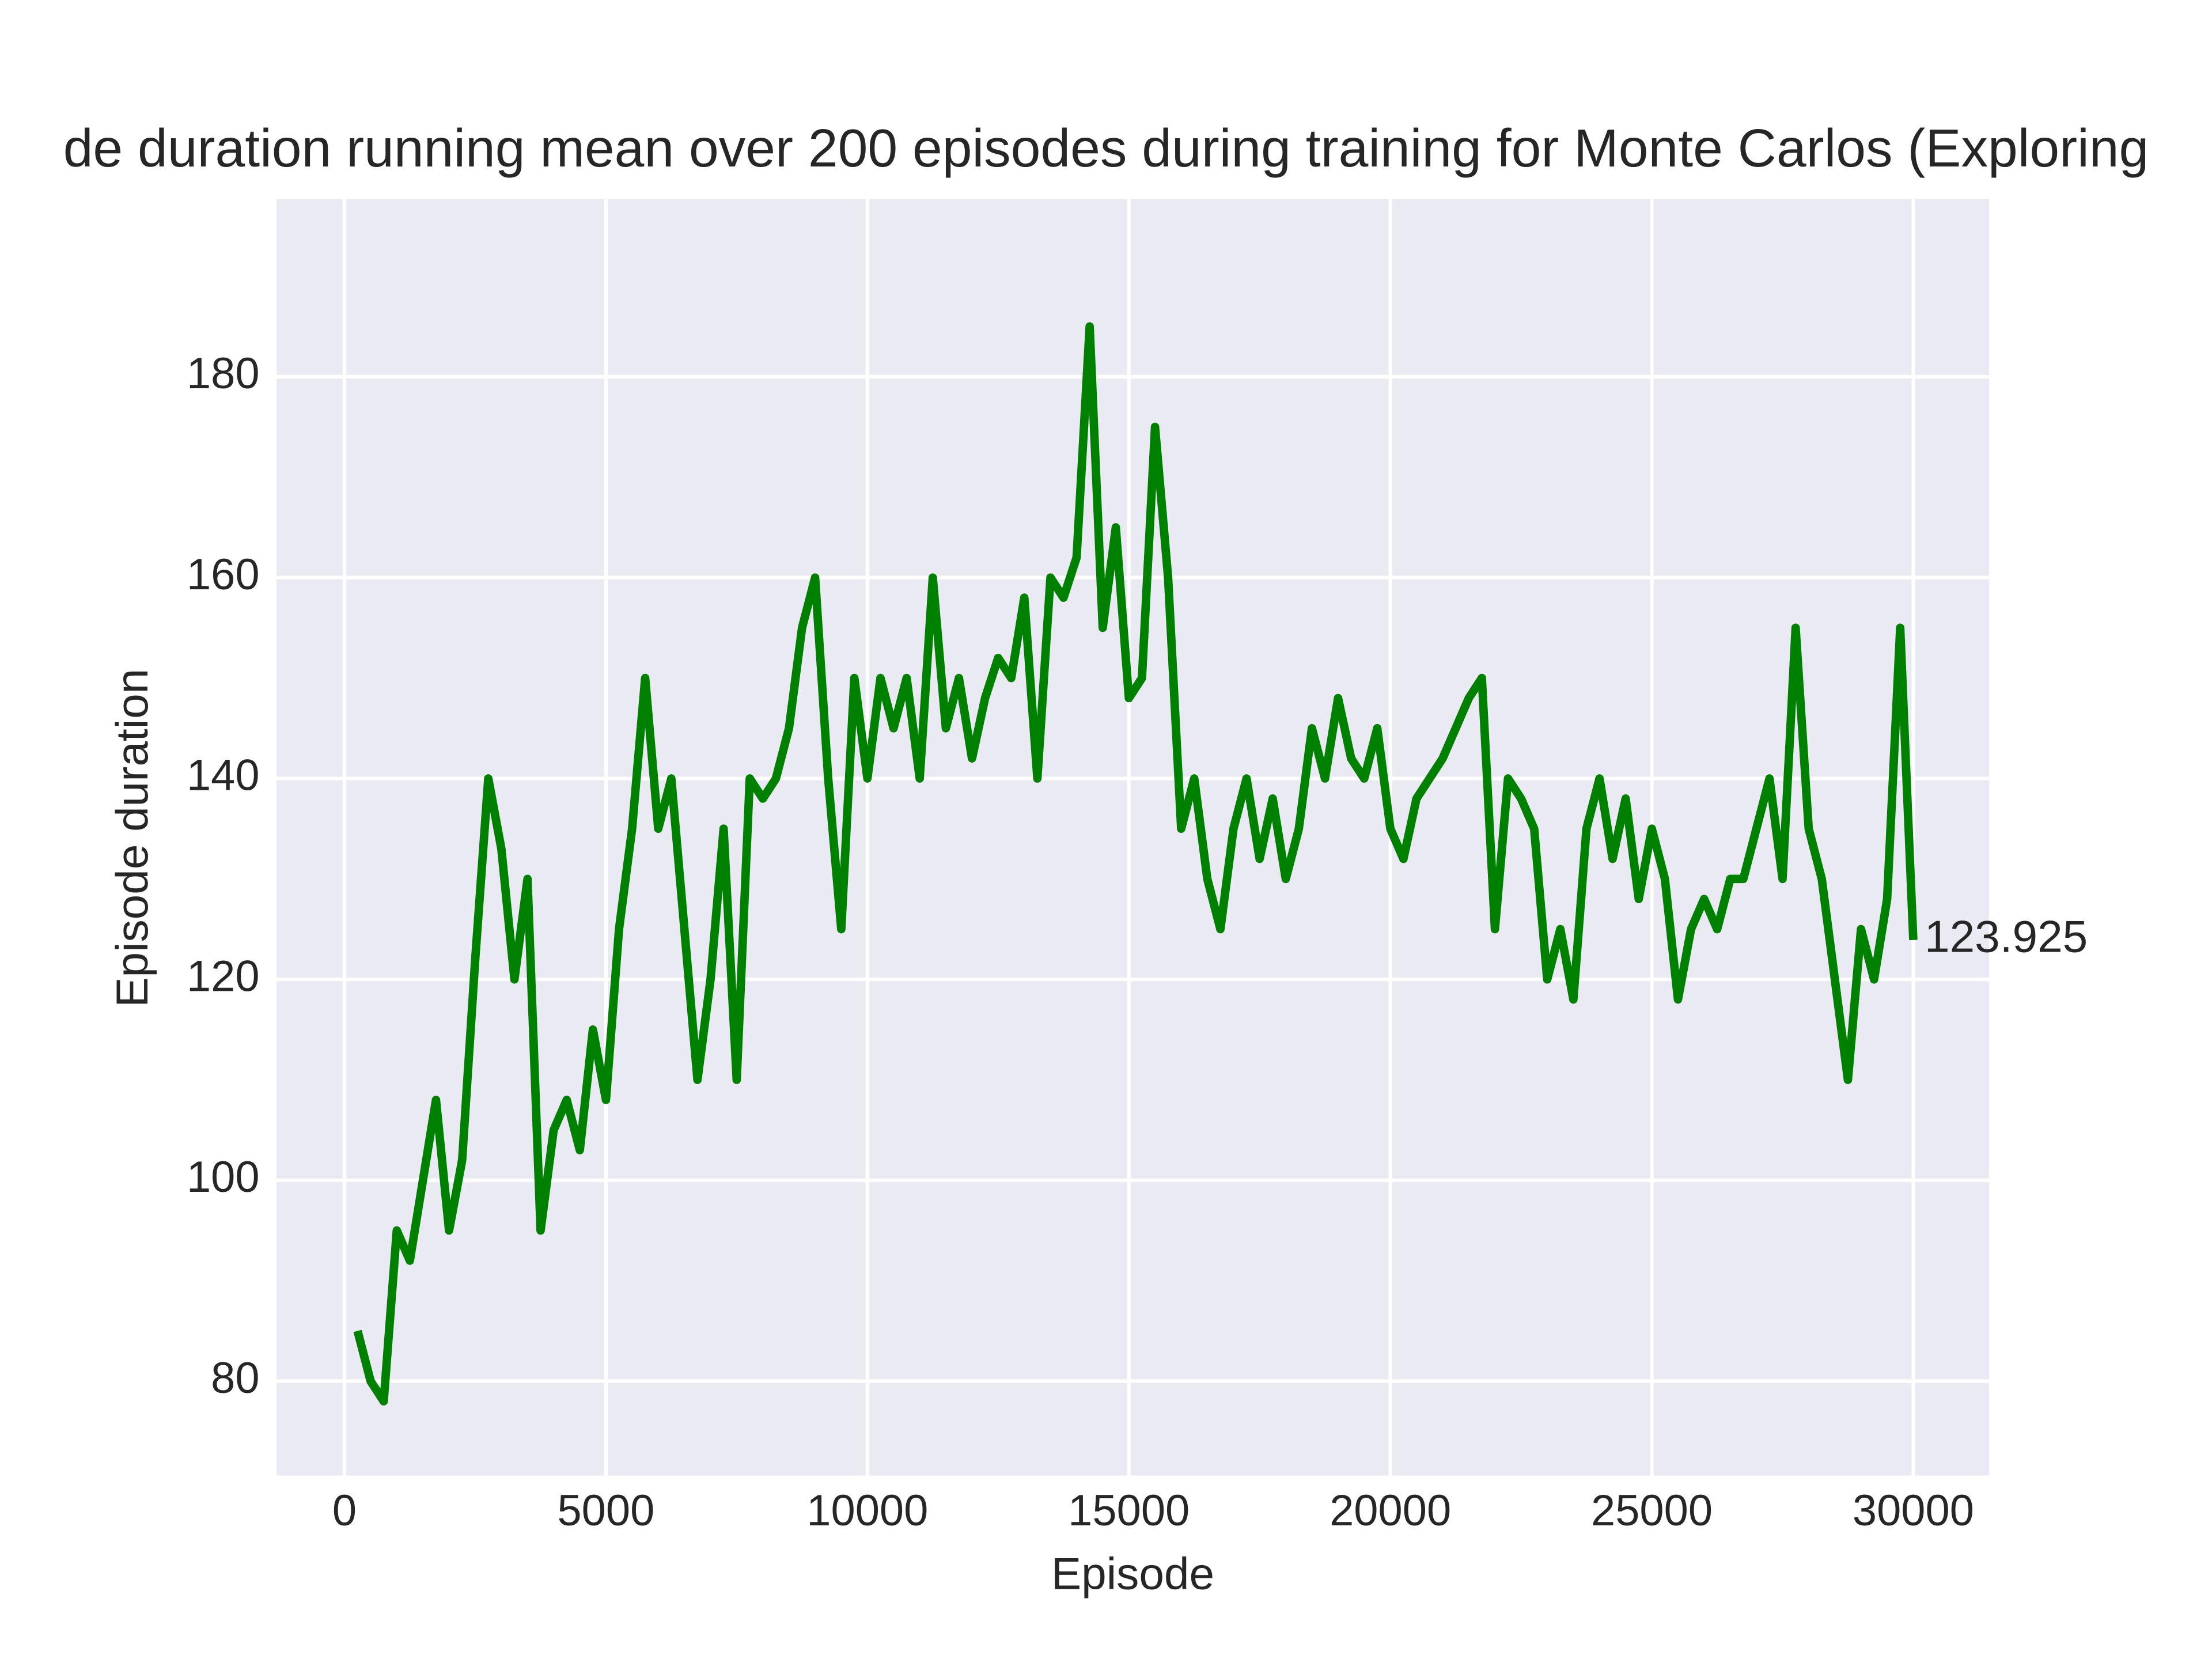 The height and width of the screenshot is (1659, 2212). What do you see at coordinates (223, 574) in the screenshot?
I see `y-tick-label: 160` at bounding box center [223, 574].